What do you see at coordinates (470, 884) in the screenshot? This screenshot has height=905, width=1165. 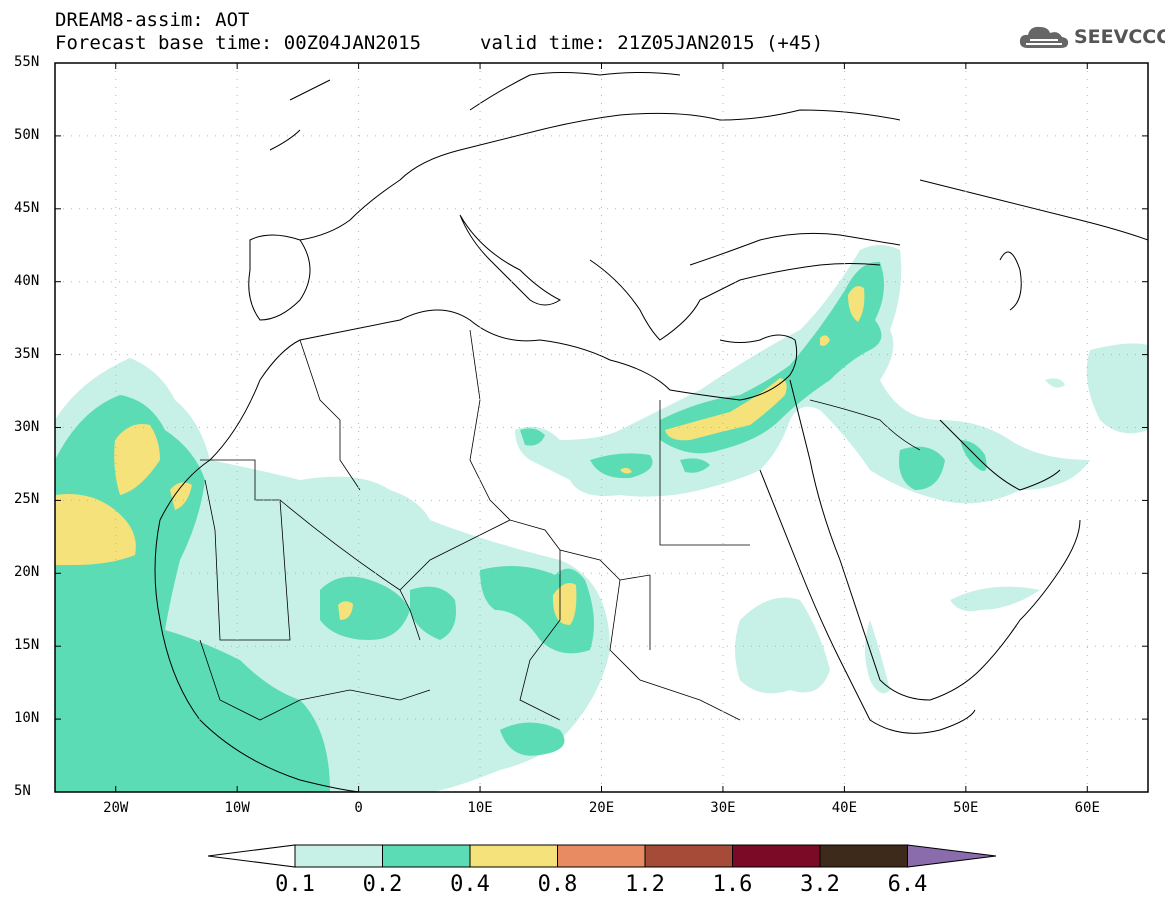 I see `colorbar-label: 0.4` at bounding box center [470, 884].